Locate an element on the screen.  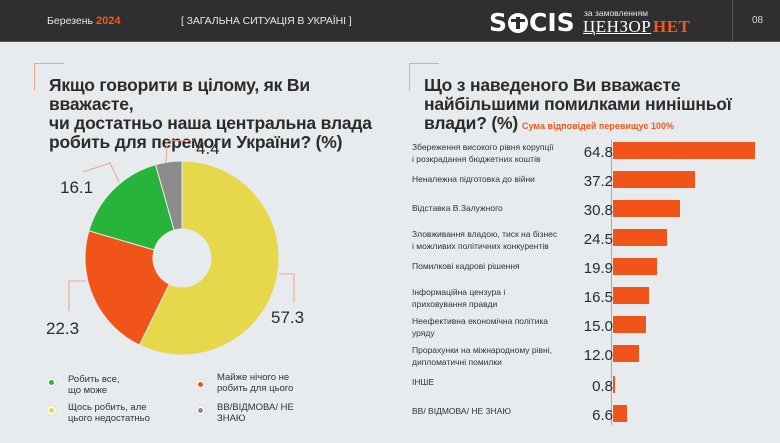
slice-green is located at coordinates (131, 207).